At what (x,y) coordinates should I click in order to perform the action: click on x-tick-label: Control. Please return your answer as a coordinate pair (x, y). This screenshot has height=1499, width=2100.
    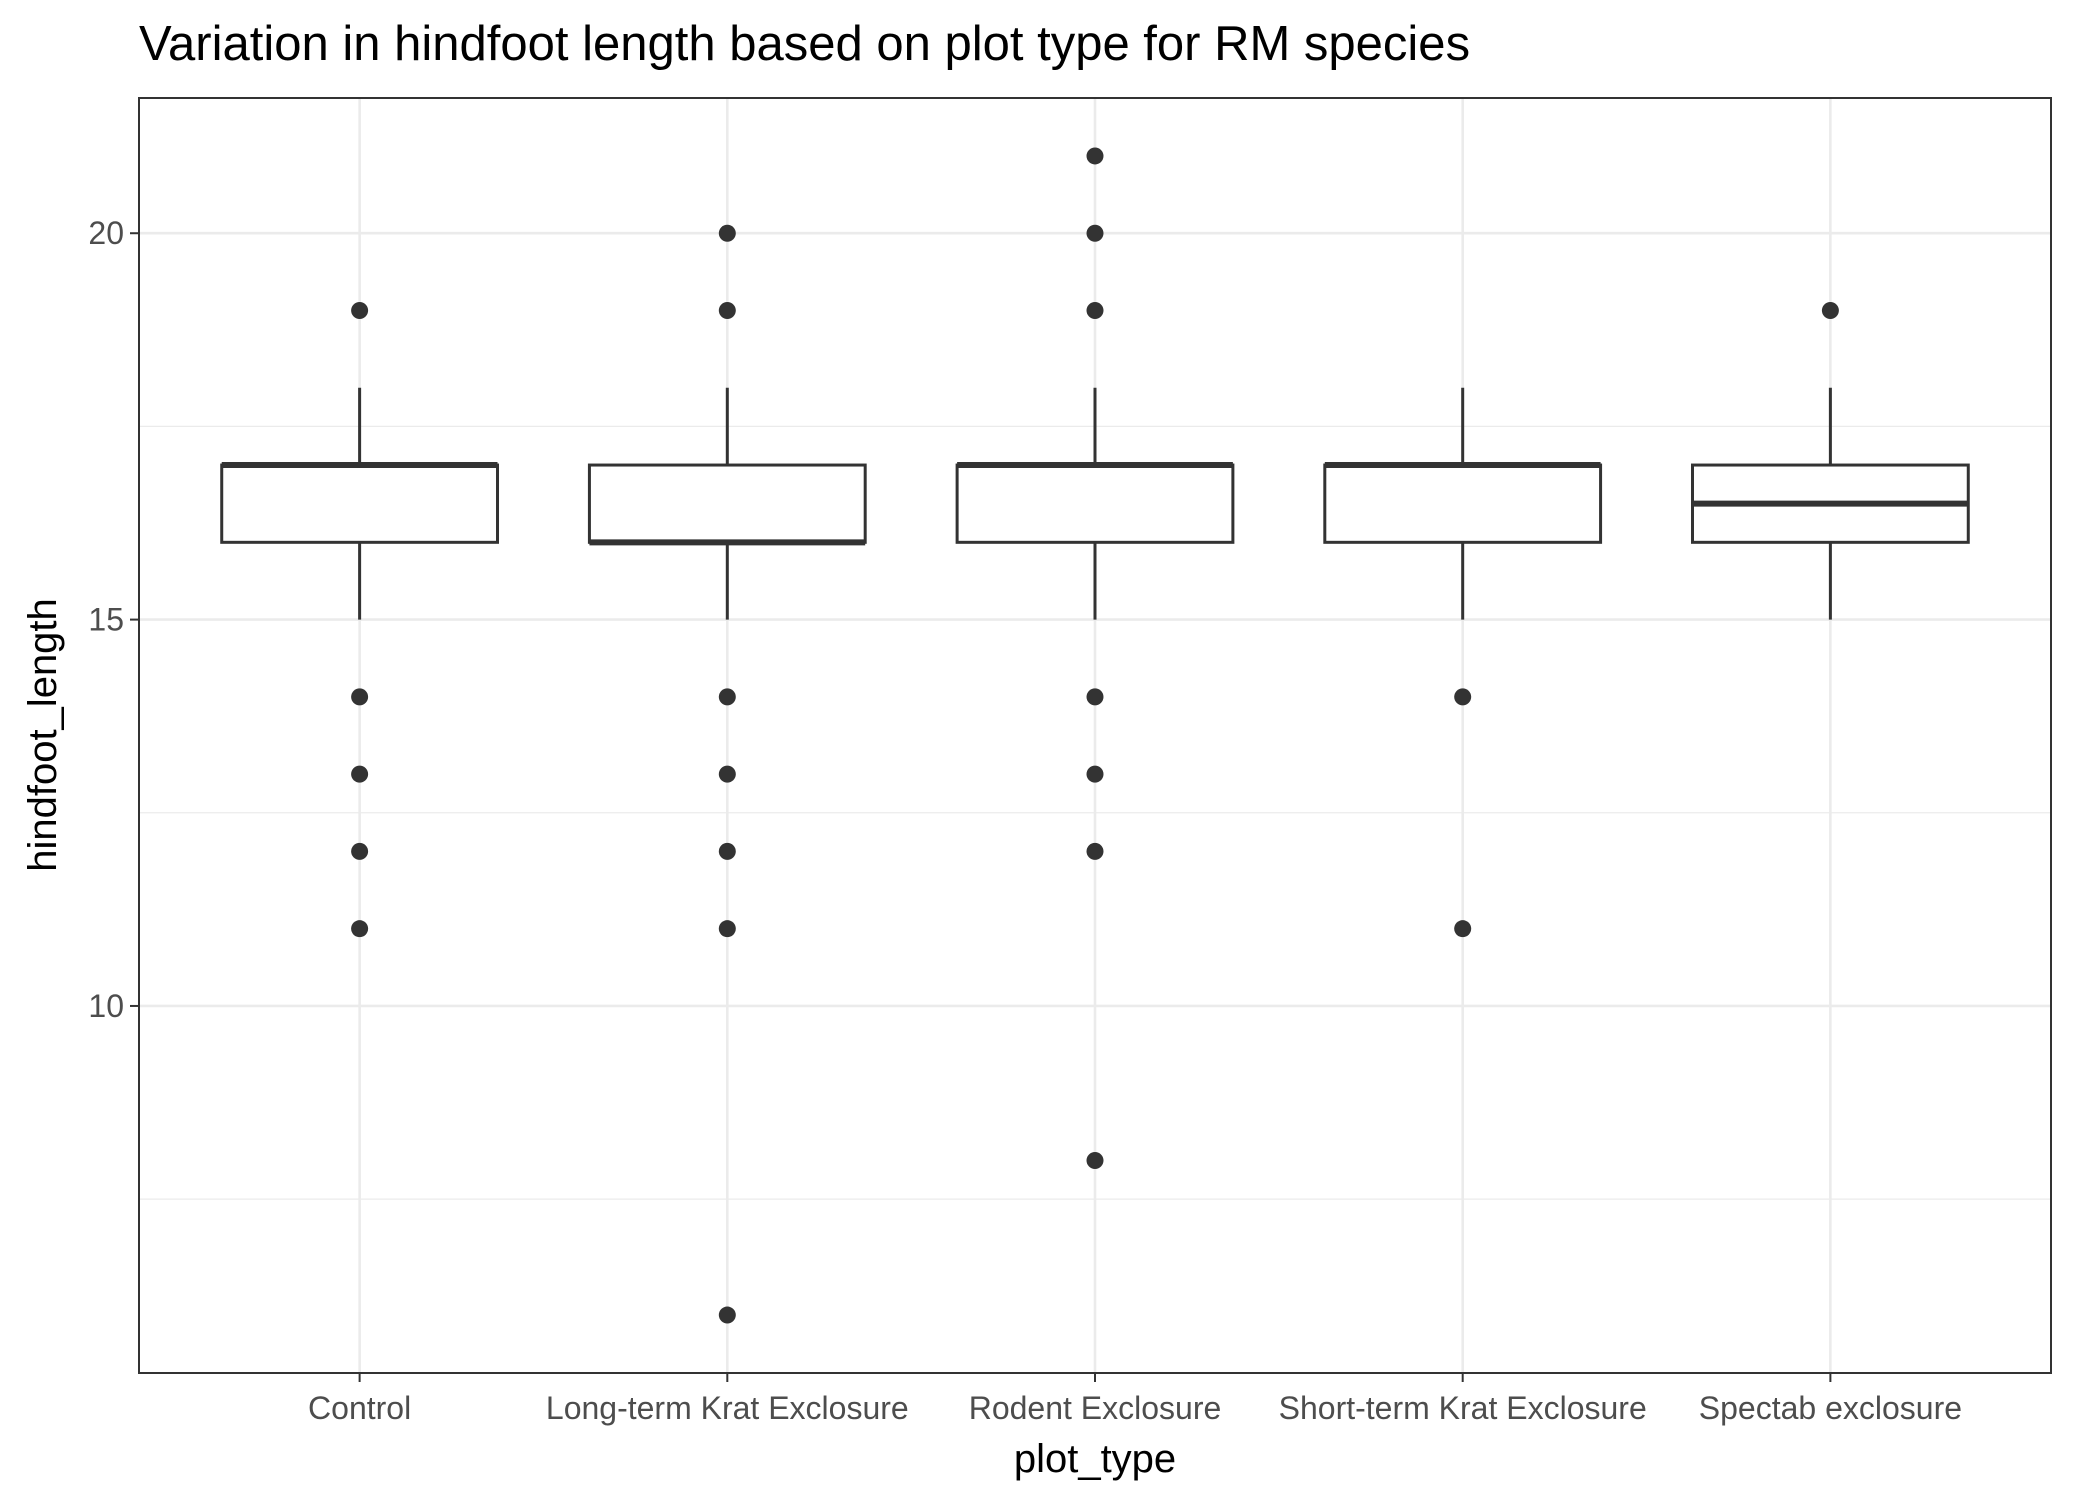
    Looking at the image, I should click on (359, 1408).